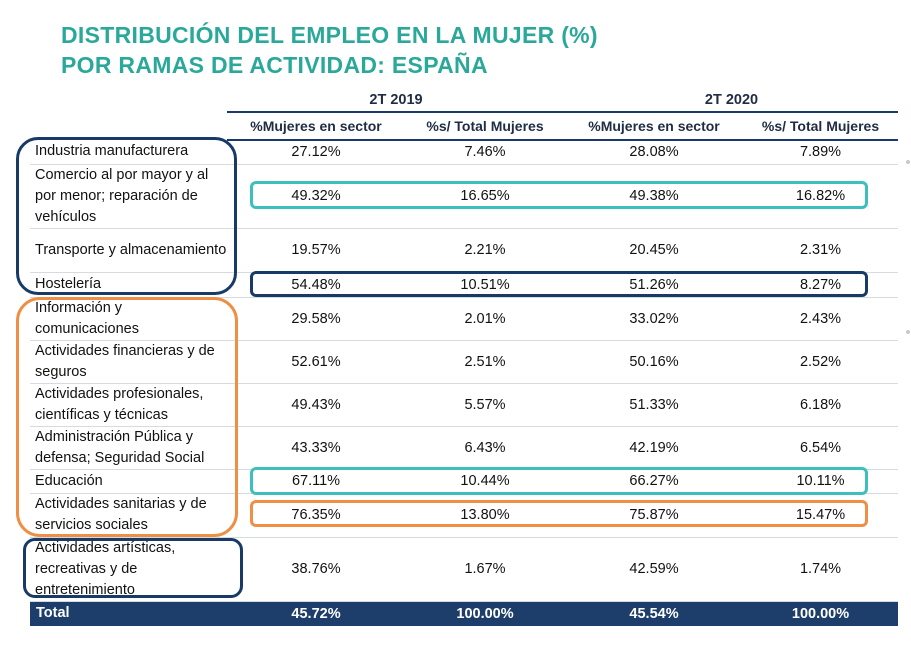 The image size is (911, 645). What do you see at coordinates (654, 362) in the screenshot?
I see `cell: 50.16%` at bounding box center [654, 362].